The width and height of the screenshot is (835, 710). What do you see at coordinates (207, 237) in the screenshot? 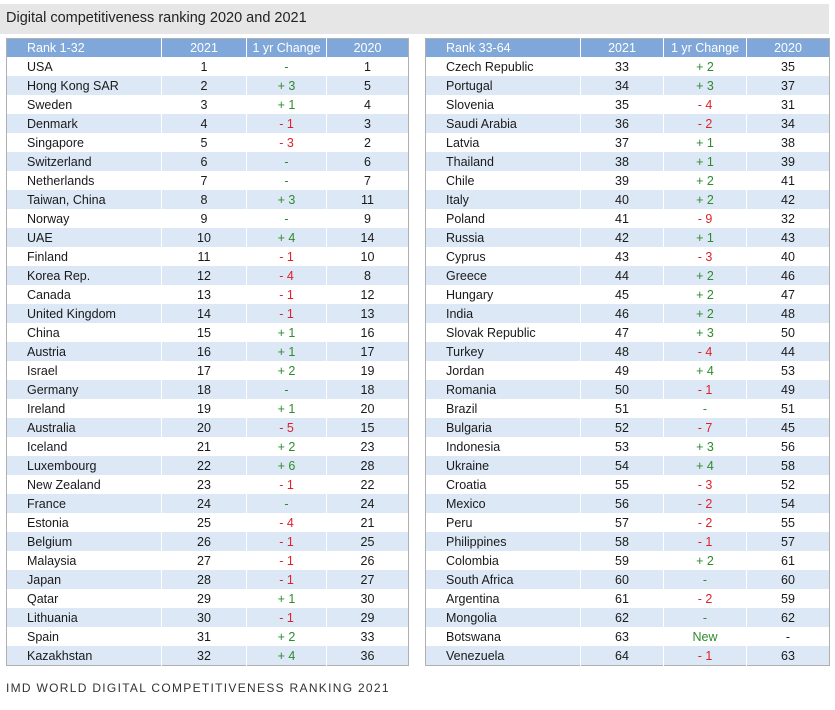
I see `table-row: UAE 10 + 4 14` at bounding box center [207, 237].